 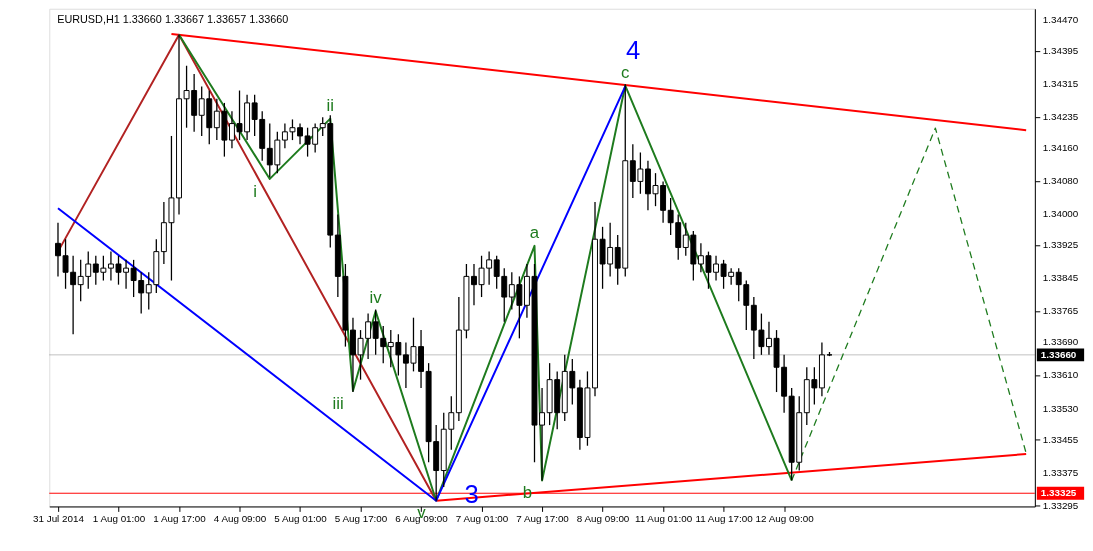 I want to click on y-tick-label: 1.34315, so click(x=1060, y=84).